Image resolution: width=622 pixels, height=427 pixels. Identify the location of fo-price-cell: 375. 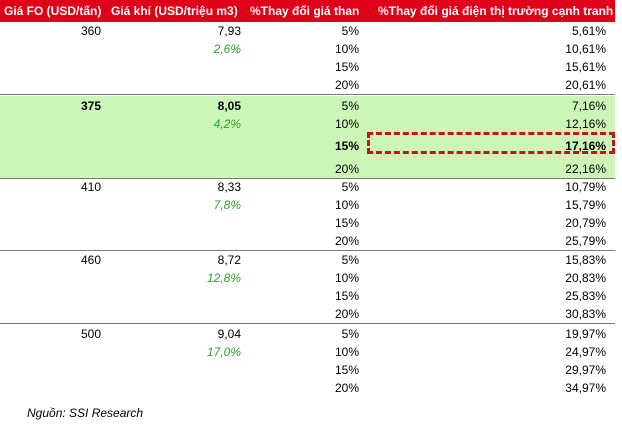
(90, 105).